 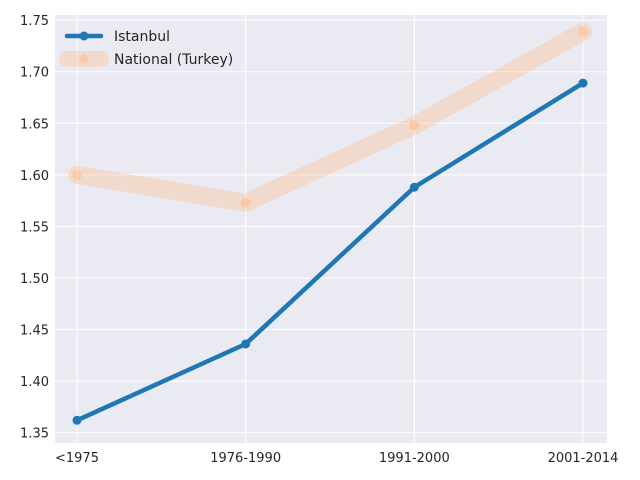 I want to click on legend: Istanbul National (Turkey), so click(x=146, y=48).